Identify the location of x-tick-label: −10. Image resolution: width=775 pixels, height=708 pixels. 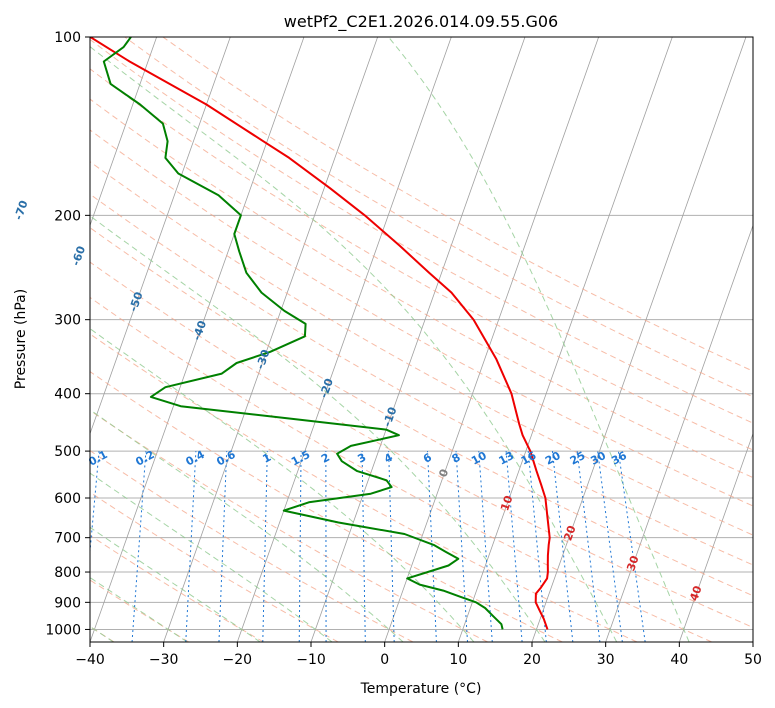
(311, 660).